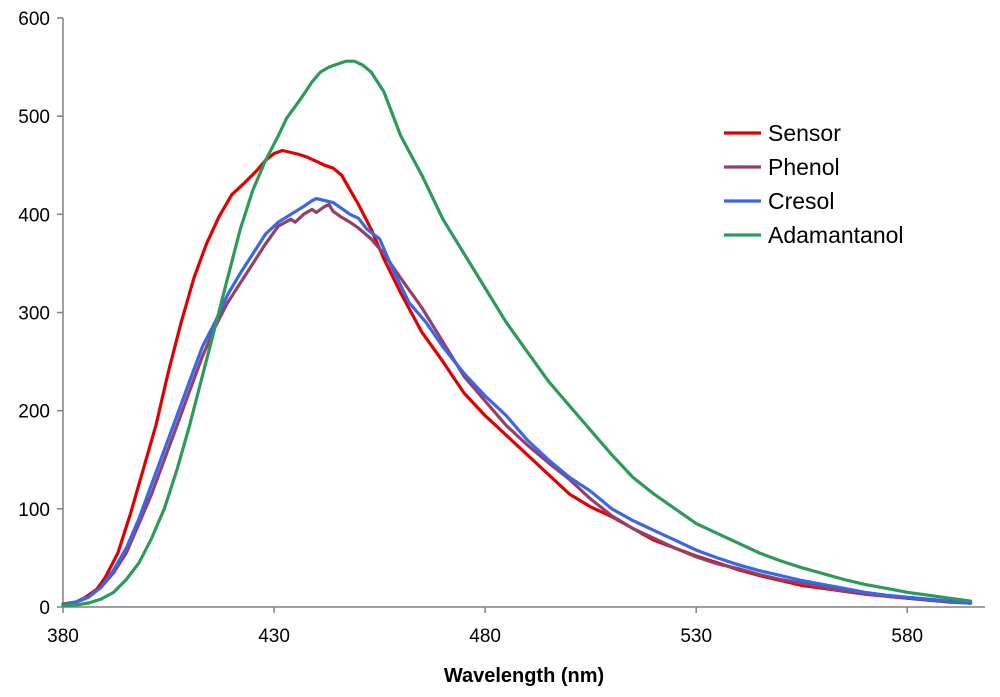 Image resolution: width=1000 pixels, height=697 pixels. What do you see at coordinates (814, 184) in the screenshot?
I see `legend: Sensor Phenol Cresol Adamantanol` at bounding box center [814, 184].